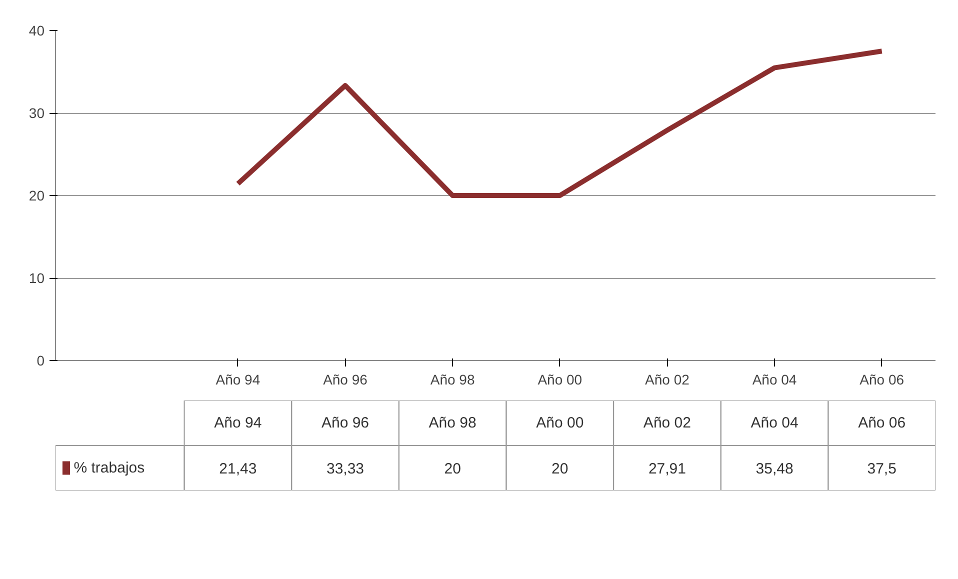 The image size is (958, 579). Describe the element at coordinates (667, 469) in the screenshot. I see `data-label: 27,91` at that location.